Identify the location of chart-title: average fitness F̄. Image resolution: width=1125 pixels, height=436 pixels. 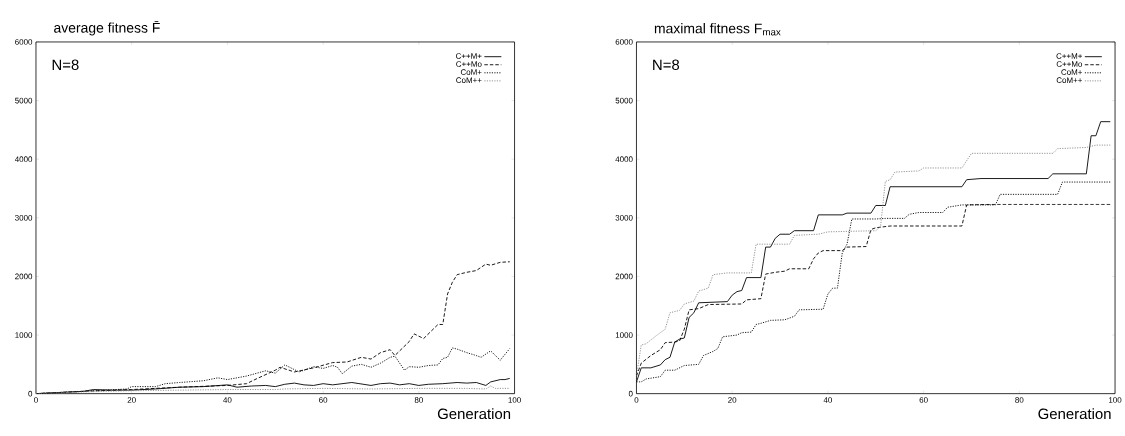
(107, 28).